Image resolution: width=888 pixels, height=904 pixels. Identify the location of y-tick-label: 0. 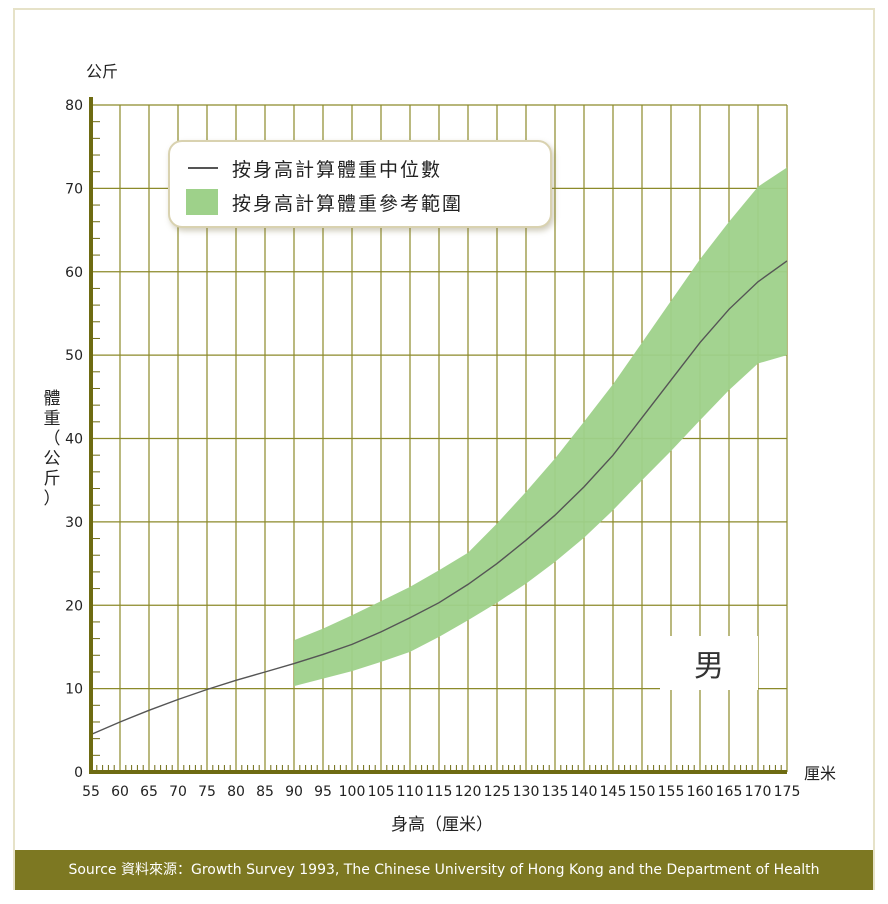
(78, 773).